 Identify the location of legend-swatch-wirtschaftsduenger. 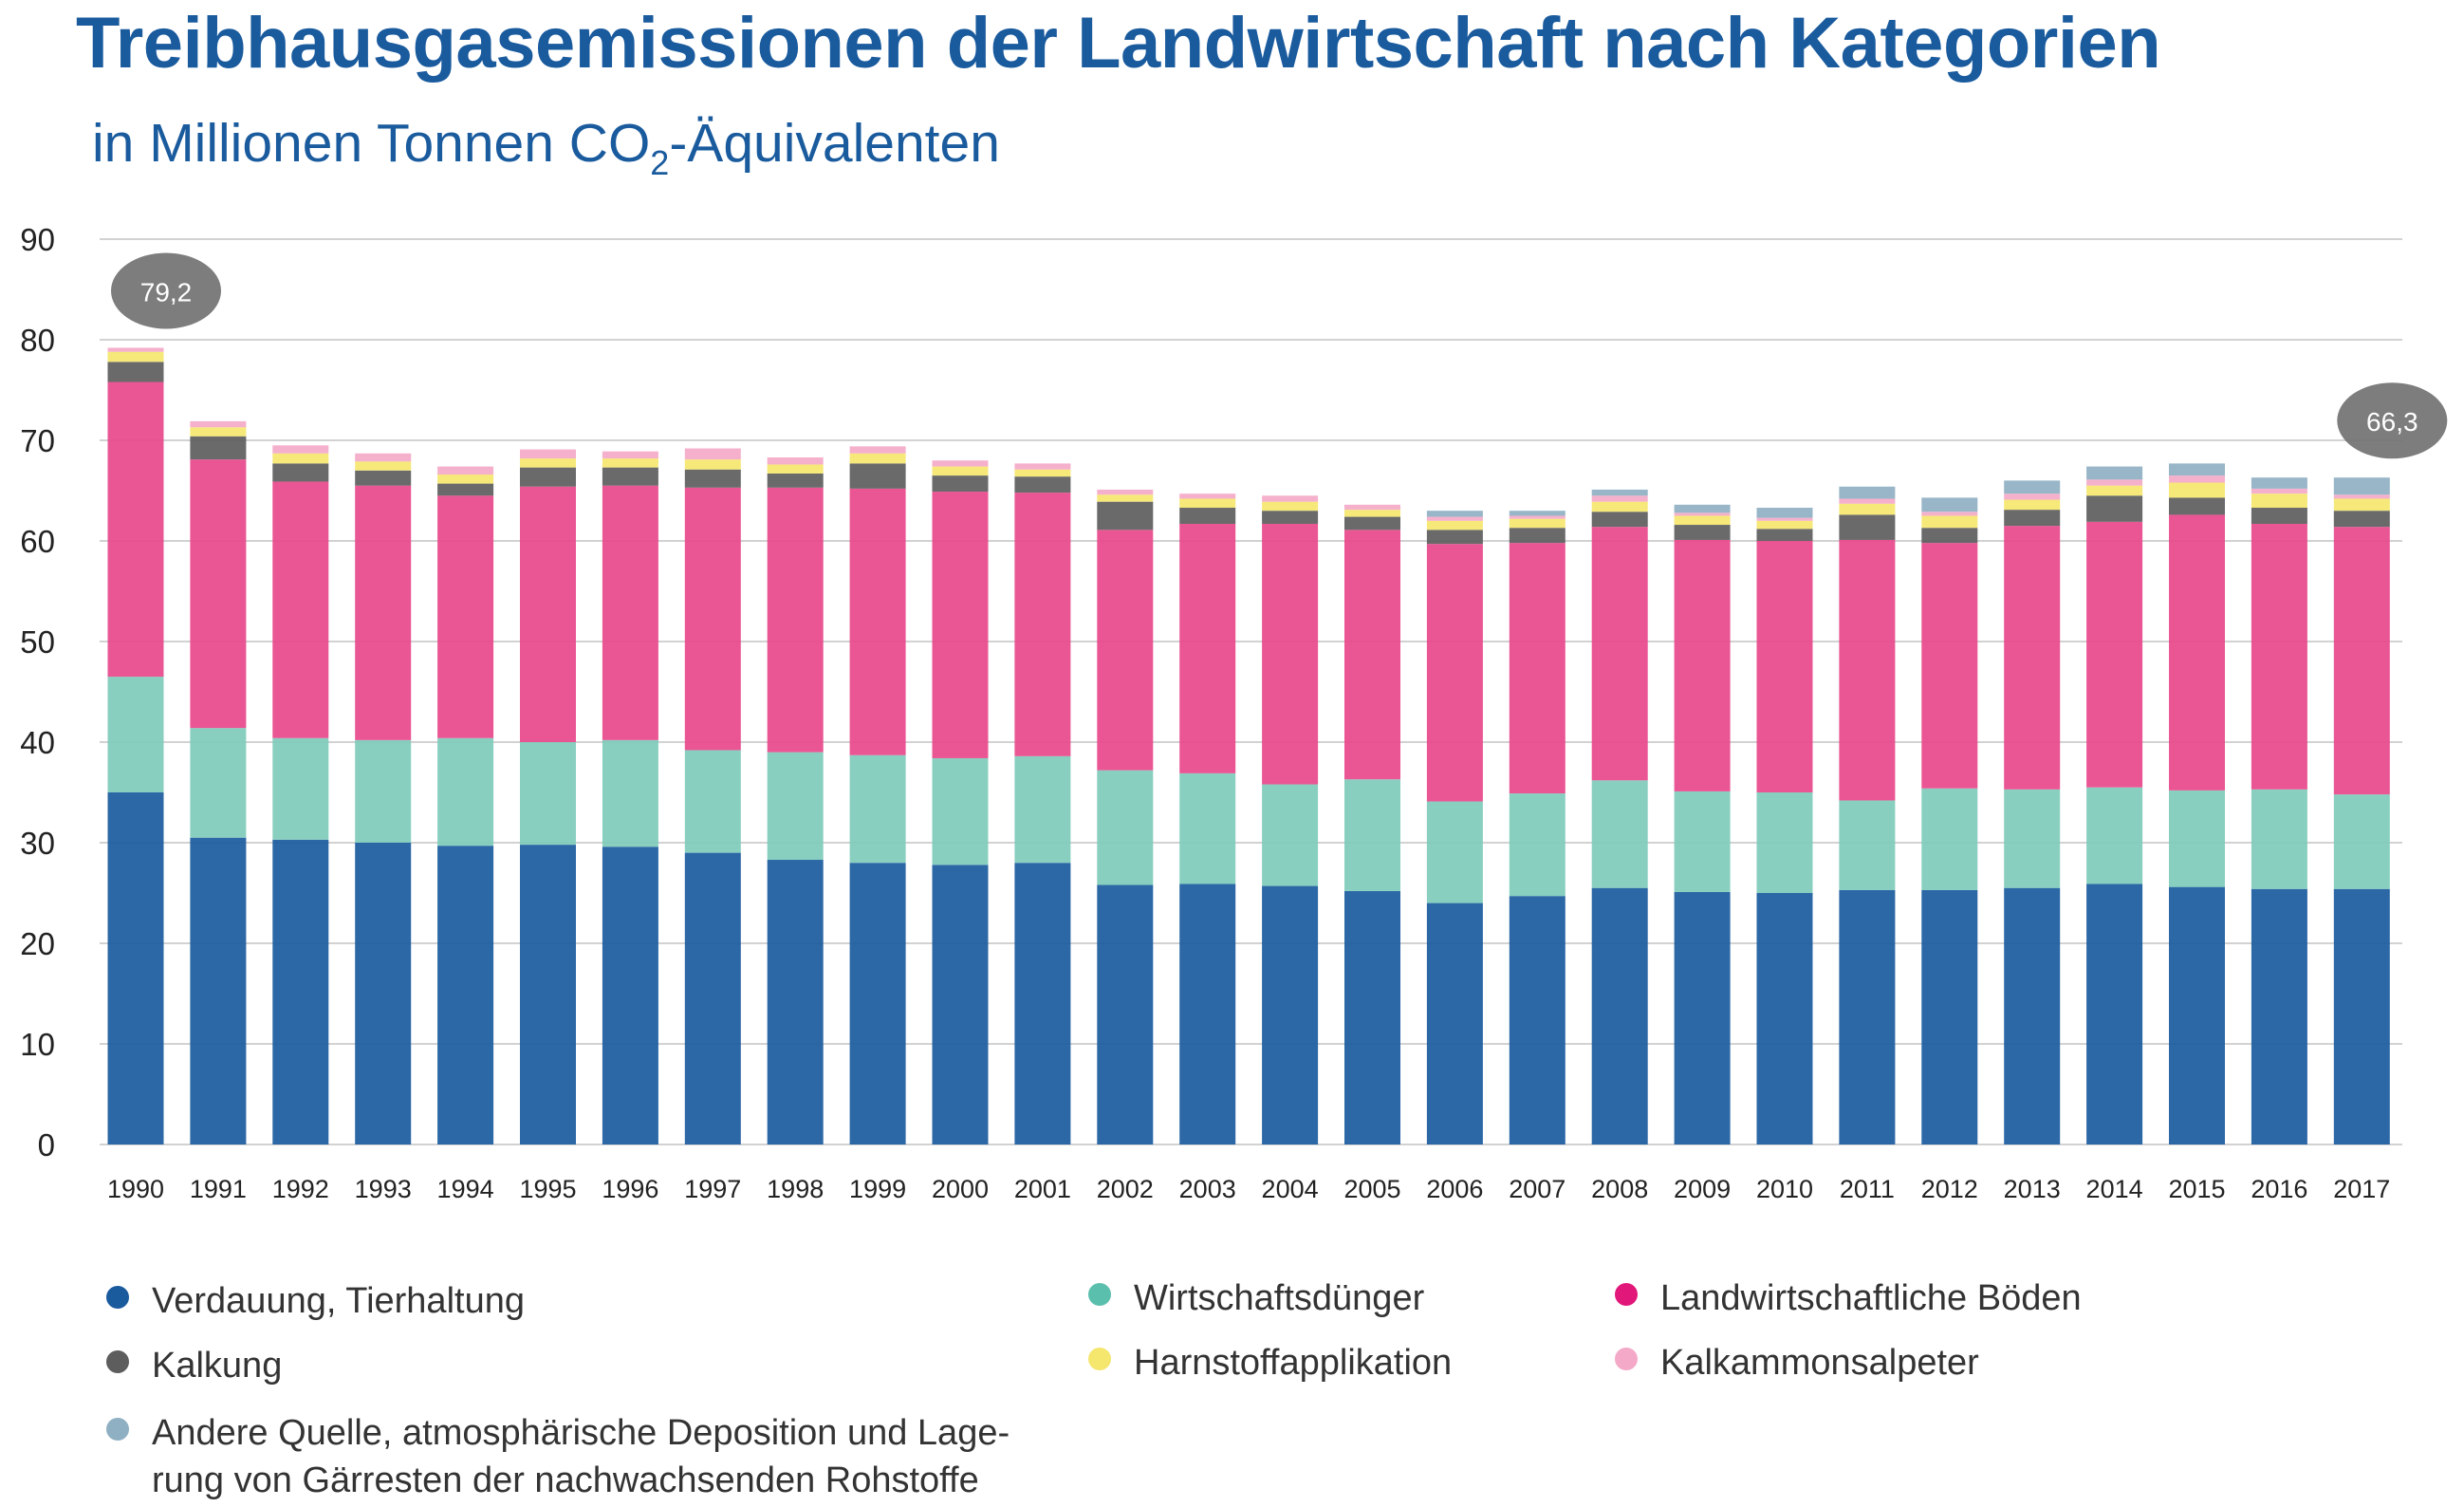
(1099, 1294).